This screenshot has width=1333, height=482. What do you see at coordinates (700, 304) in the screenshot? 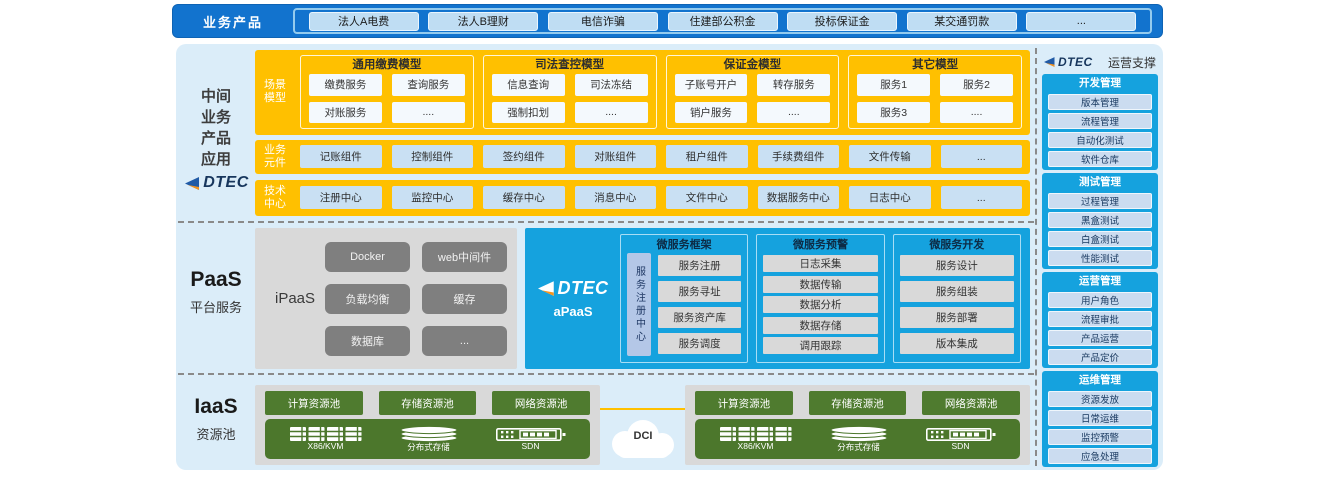
I see `ms-items: 服务注册 服务寻址 服务资产库 服务调度` at bounding box center [700, 304].